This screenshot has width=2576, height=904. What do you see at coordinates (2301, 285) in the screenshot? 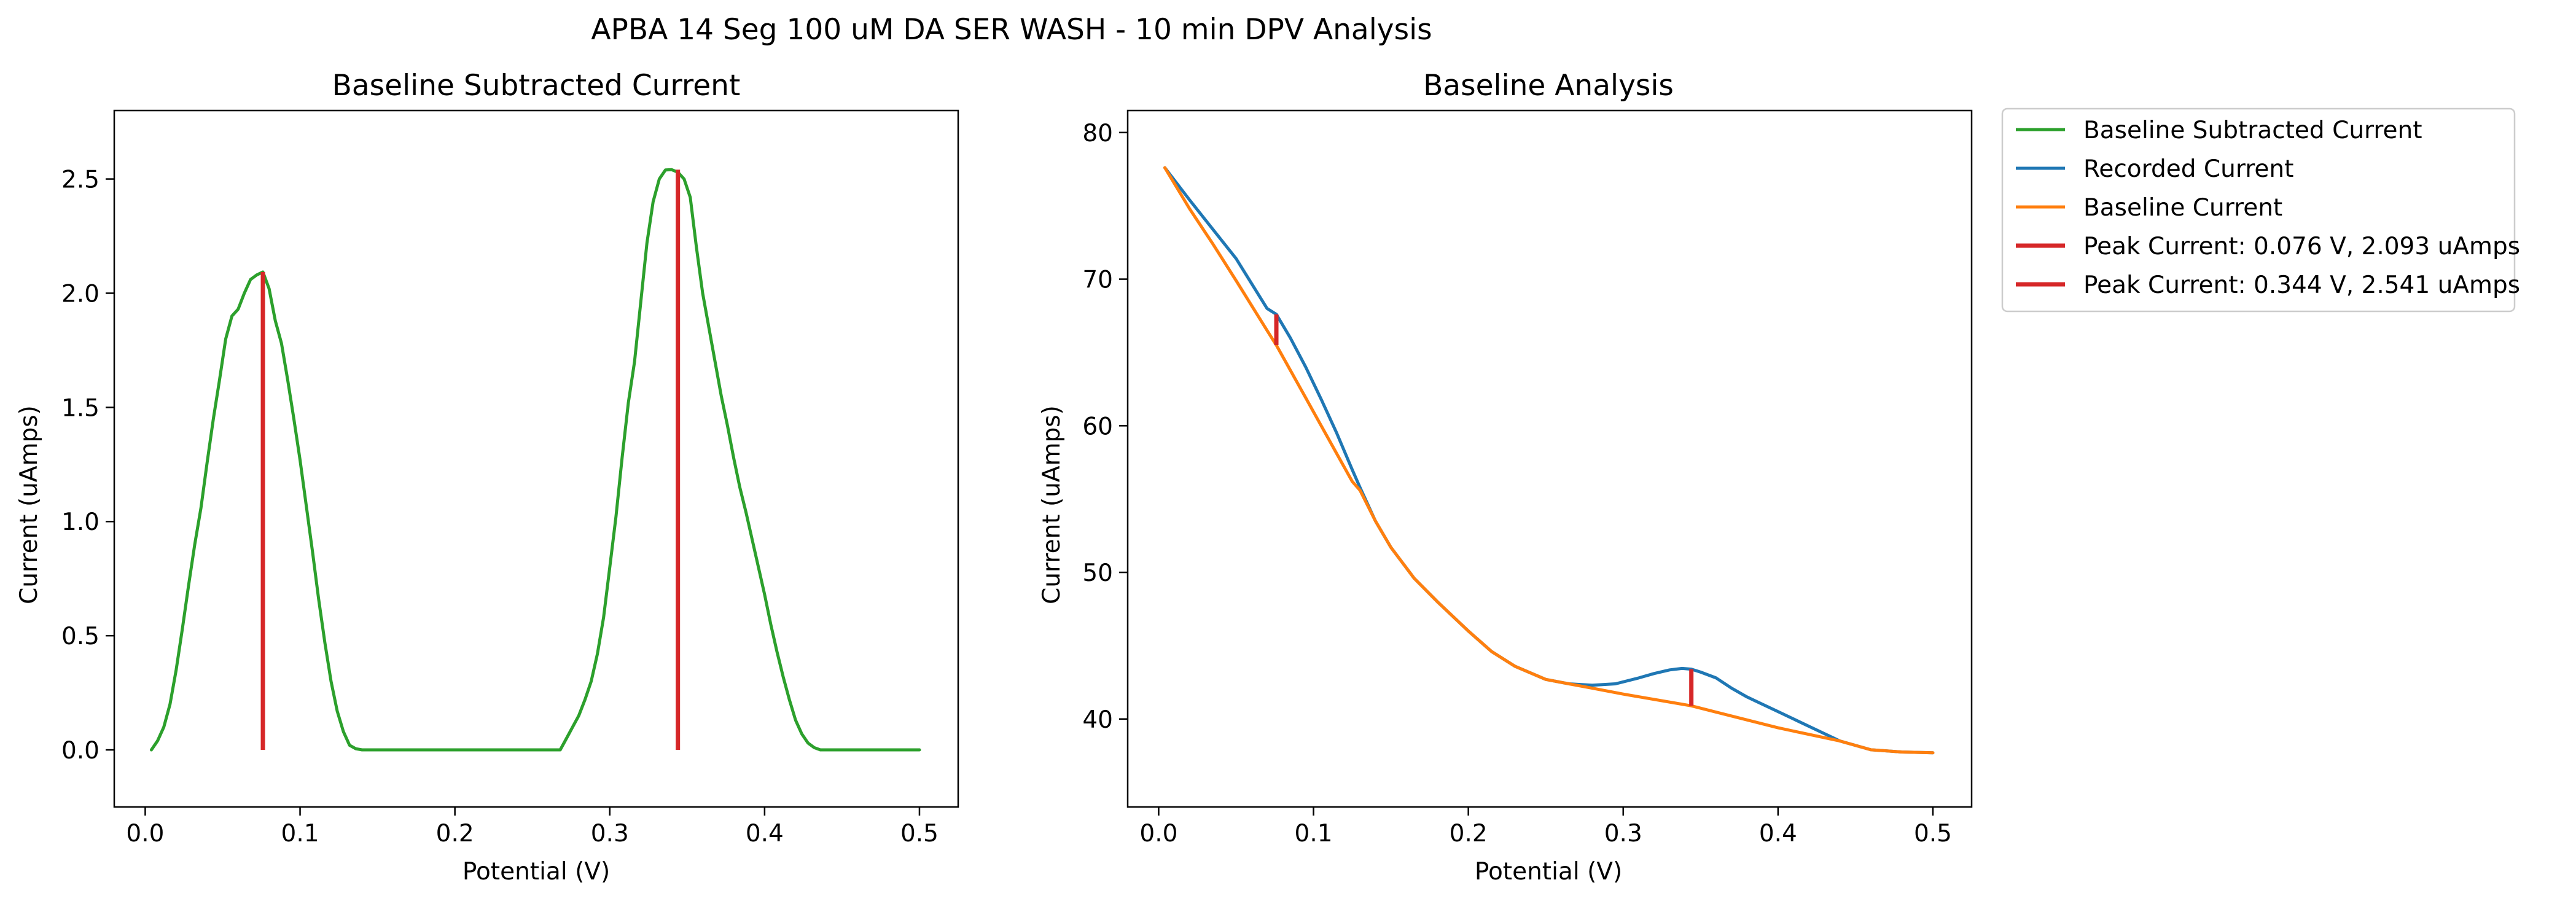
I see `legend-label: Peak Current: 0.344 V, 2.541 uAmps` at bounding box center [2301, 285].